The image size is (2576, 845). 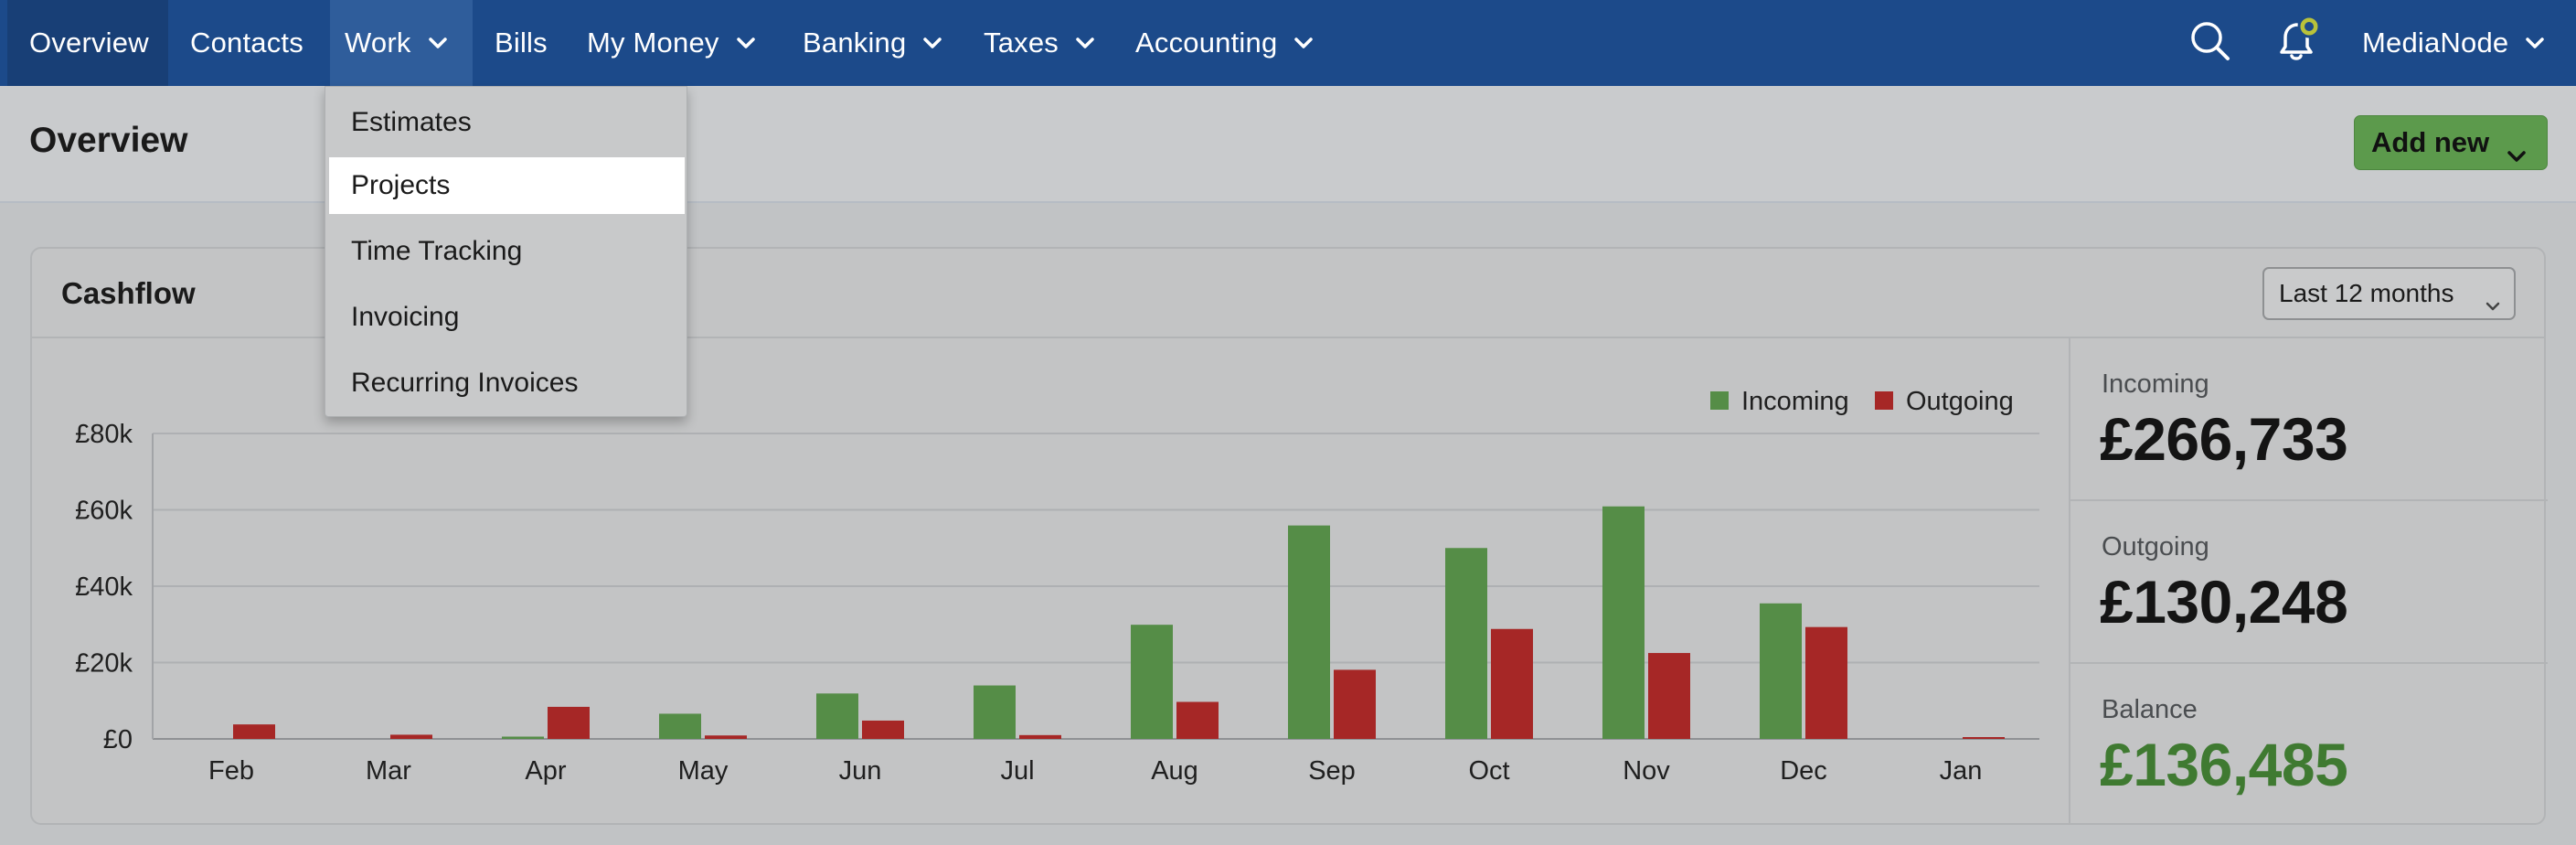 I want to click on legend-swatch-outgoing, so click(x=1884, y=400).